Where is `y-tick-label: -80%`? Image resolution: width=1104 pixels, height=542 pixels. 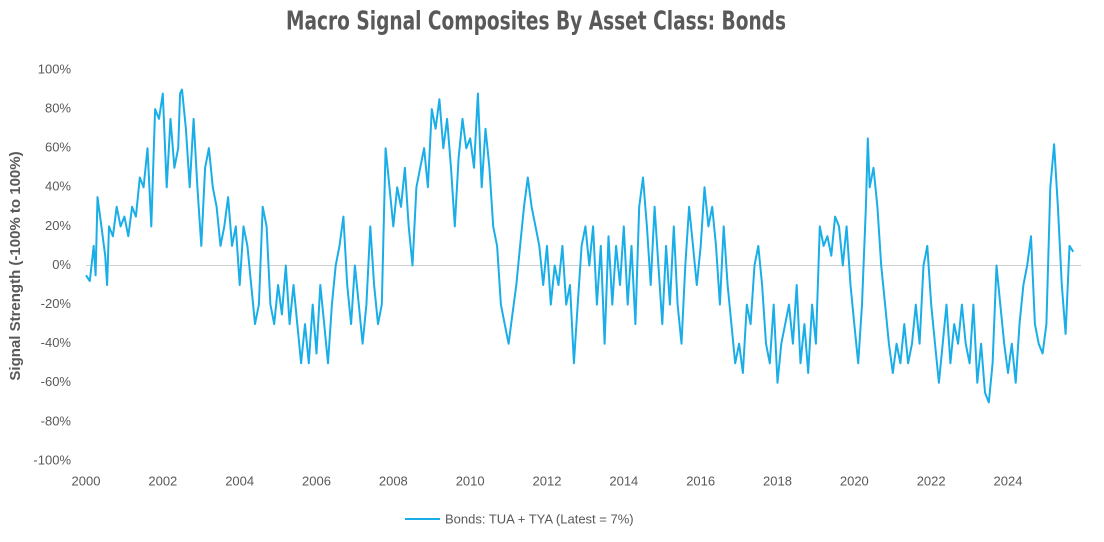 y-tick-label: -80% is located at coordinates (56, 420).